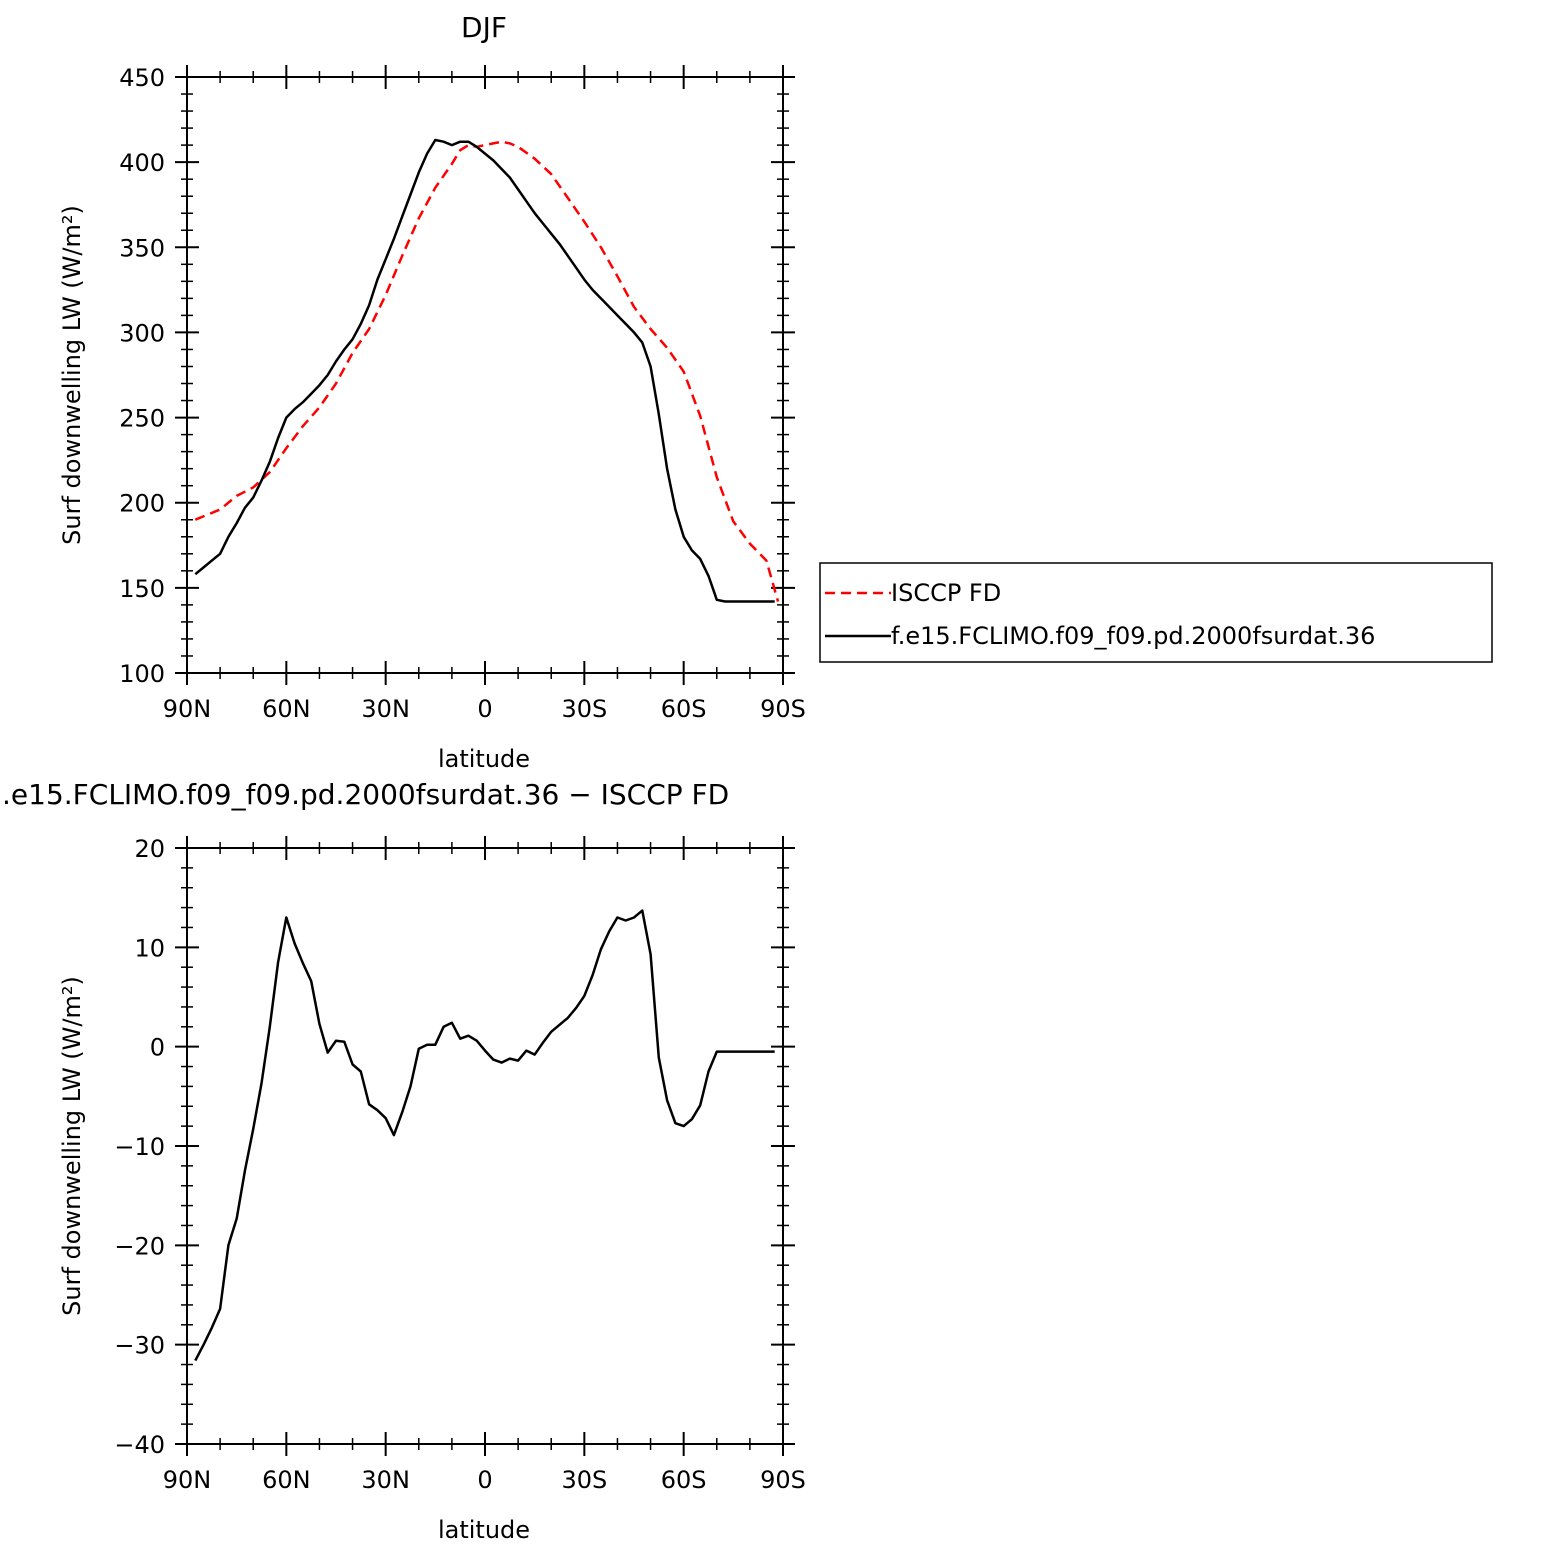 This screenshot has height=1552, width=1549. I want to click on y-tick-label: 400, so click(142, 163).